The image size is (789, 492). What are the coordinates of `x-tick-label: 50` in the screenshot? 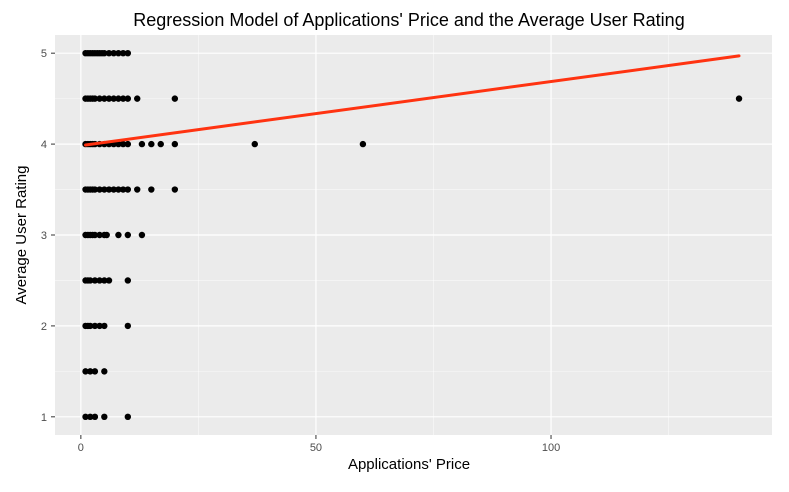 It's located at (316, 448).